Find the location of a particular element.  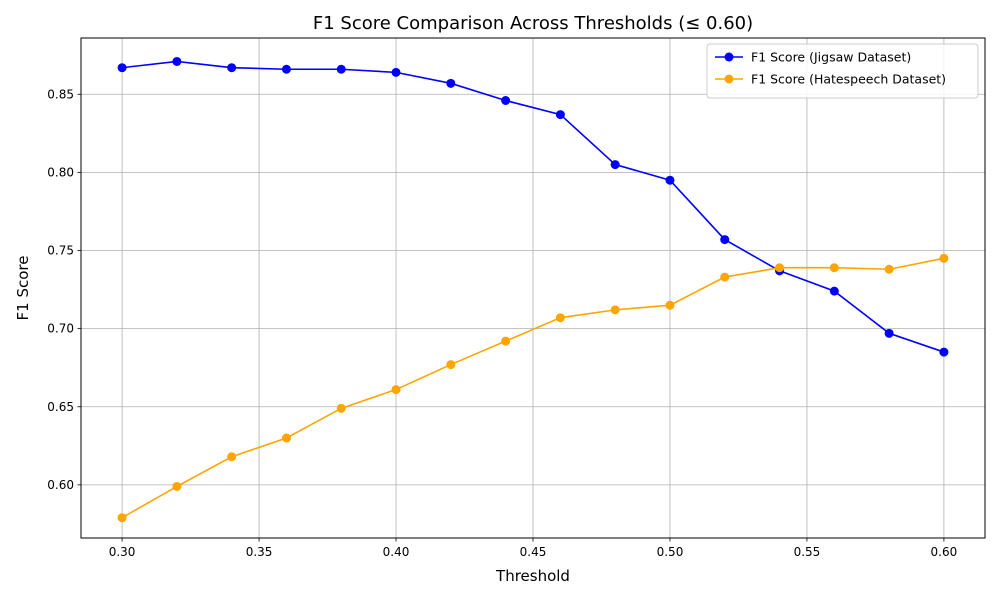

x-tick-label: 0.55 is located at coordinates (807, 552).